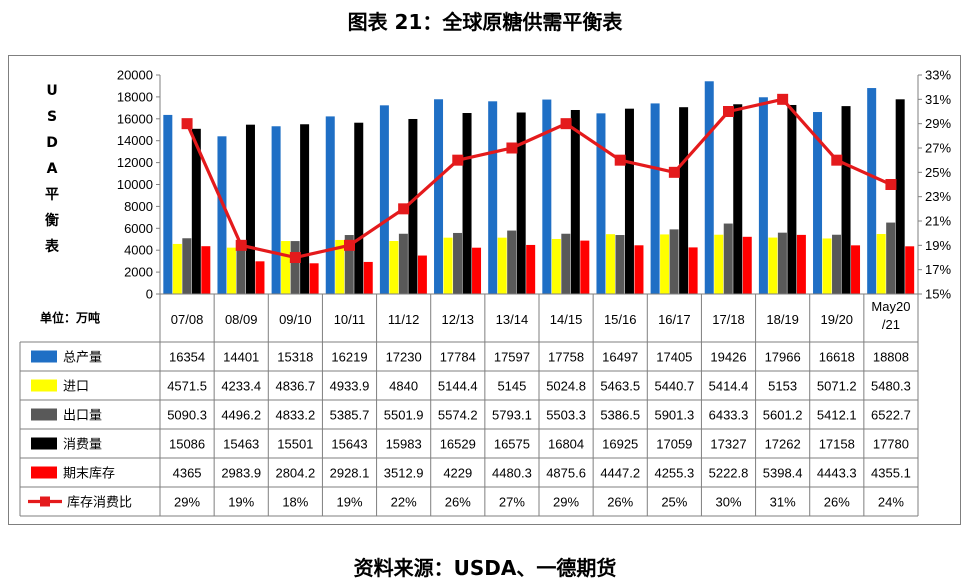 This screenshot has height=587, width=970. What do you see at coordinates (187, 415) in the screenshot?
I see `table-cell: 5090.3` at bounding box center [187, 415].